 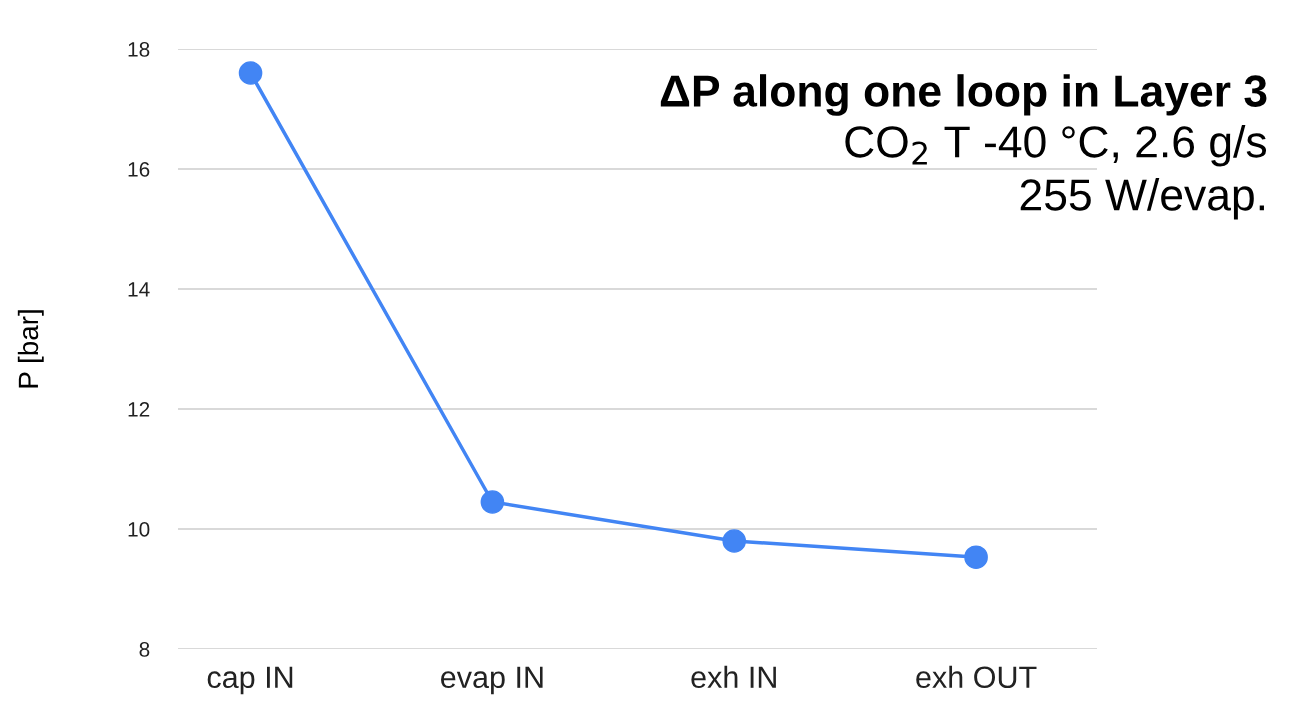 What do you see at coordinates (250, 680) in the screenshot?
I see `x-tick-label: cap IN` at bounding box center [250, 680].